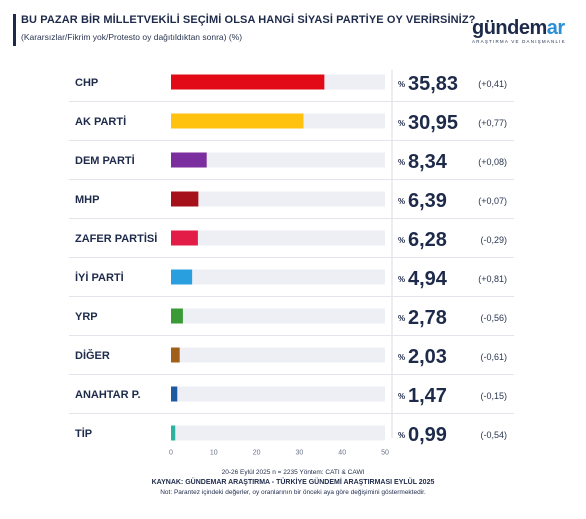  Describe the element at coordinates (86, 317) in the screenshot. I see `category-label: YRP` at that location.